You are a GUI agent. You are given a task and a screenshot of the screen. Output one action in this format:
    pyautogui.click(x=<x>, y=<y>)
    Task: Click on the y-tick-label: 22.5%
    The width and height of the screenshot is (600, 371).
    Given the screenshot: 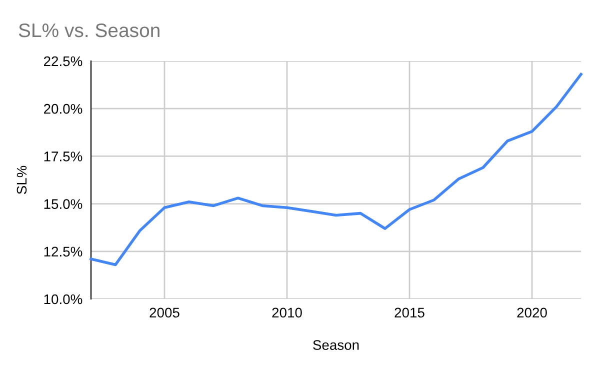 What is the action you would take?
    pyautogui.click(x=63, y=61)
    